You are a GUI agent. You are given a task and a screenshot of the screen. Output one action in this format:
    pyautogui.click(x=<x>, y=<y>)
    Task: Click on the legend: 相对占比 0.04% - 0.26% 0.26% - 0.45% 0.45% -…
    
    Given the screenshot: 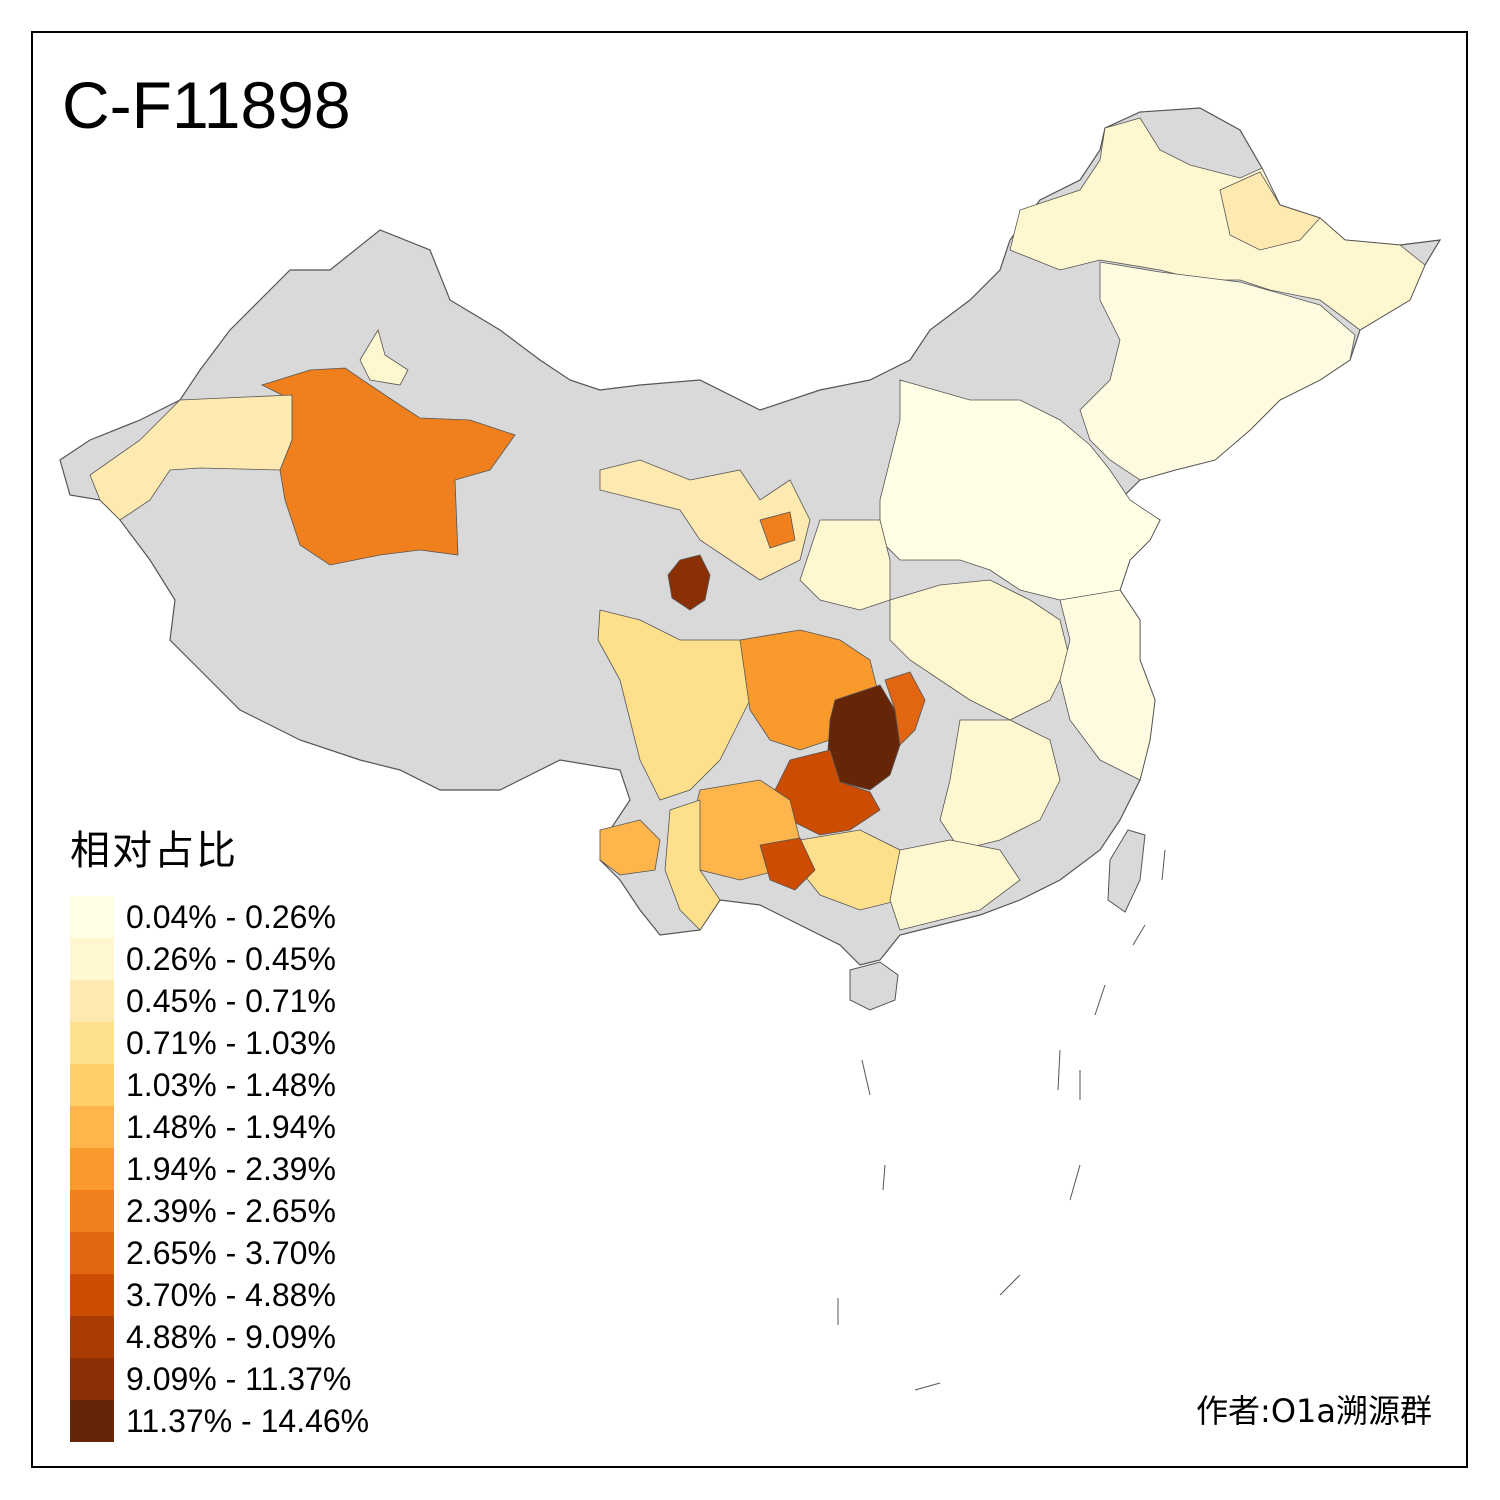 What is the action you would take?
    pyautogui.click(x=219, y=1130)
    